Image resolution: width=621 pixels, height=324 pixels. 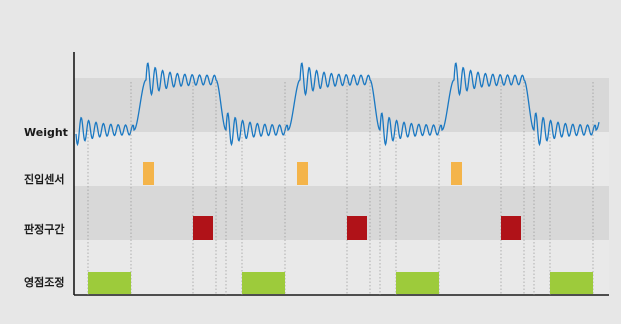 What do you see at coordinates (44, 282) in the screenshot?
I see `row-label-zero-adjust: 영점조정` at bounding box center [44, 282].